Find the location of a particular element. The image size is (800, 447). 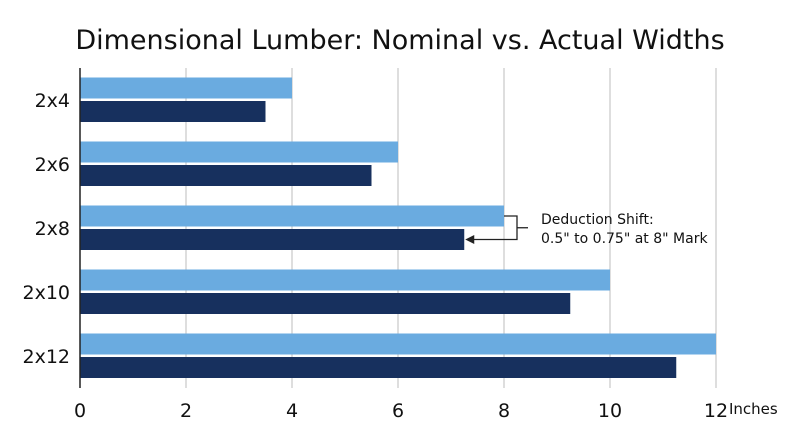

tick-label-12: 12 is located at coordinates (716, 411).